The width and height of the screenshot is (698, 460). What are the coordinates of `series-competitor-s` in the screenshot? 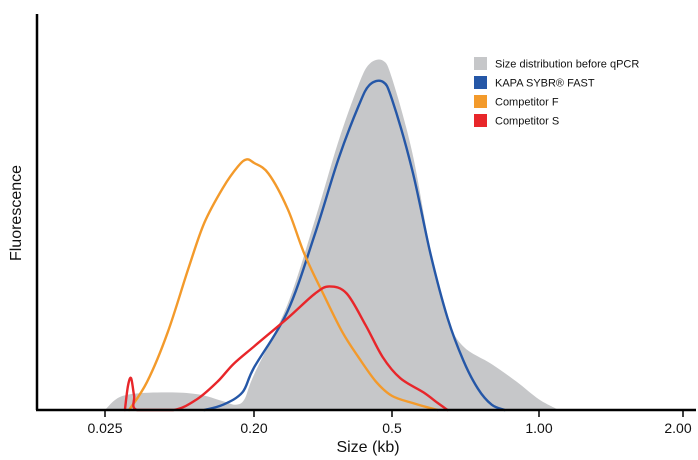 It's located at (286, 348).